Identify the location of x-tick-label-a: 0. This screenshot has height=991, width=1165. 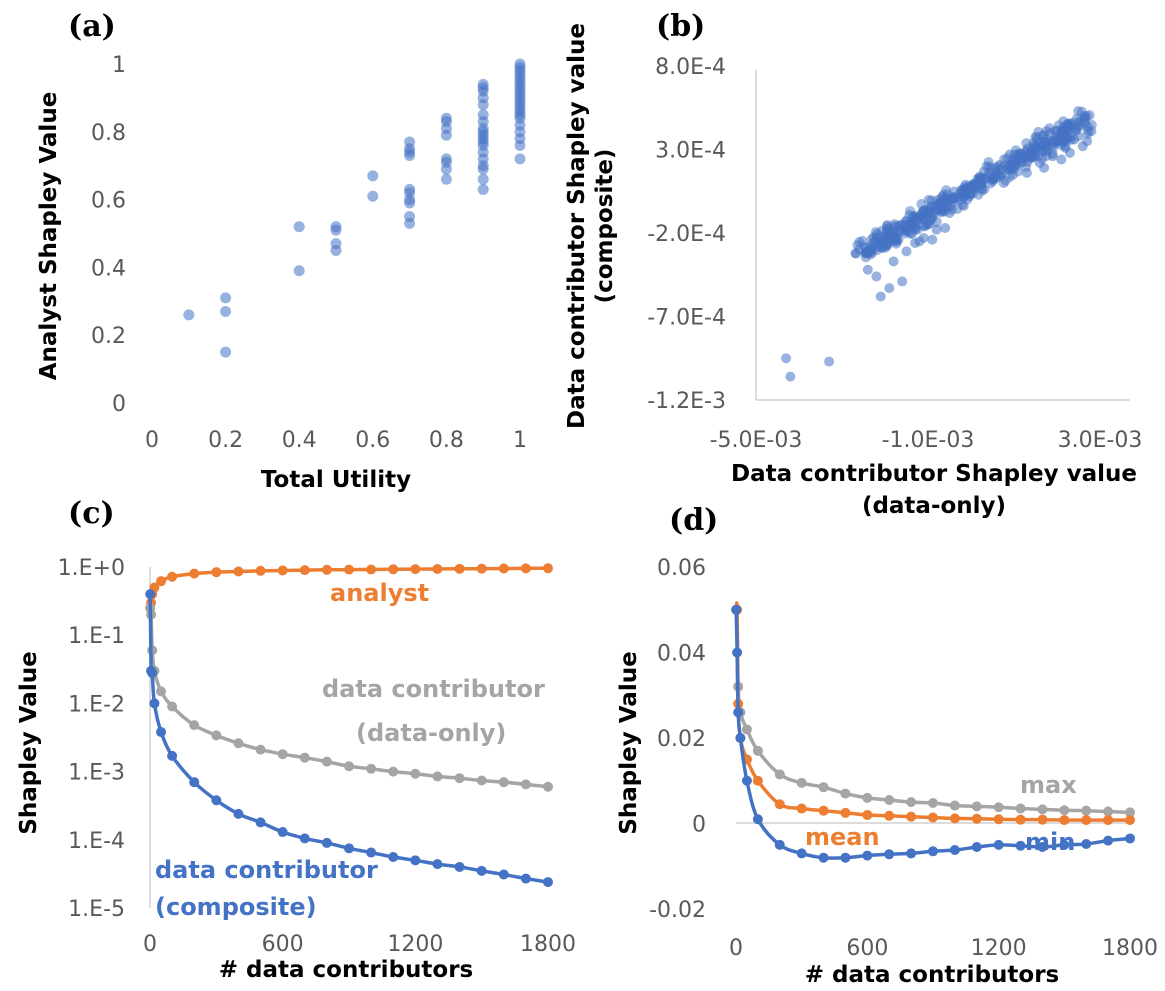
(152, 440).